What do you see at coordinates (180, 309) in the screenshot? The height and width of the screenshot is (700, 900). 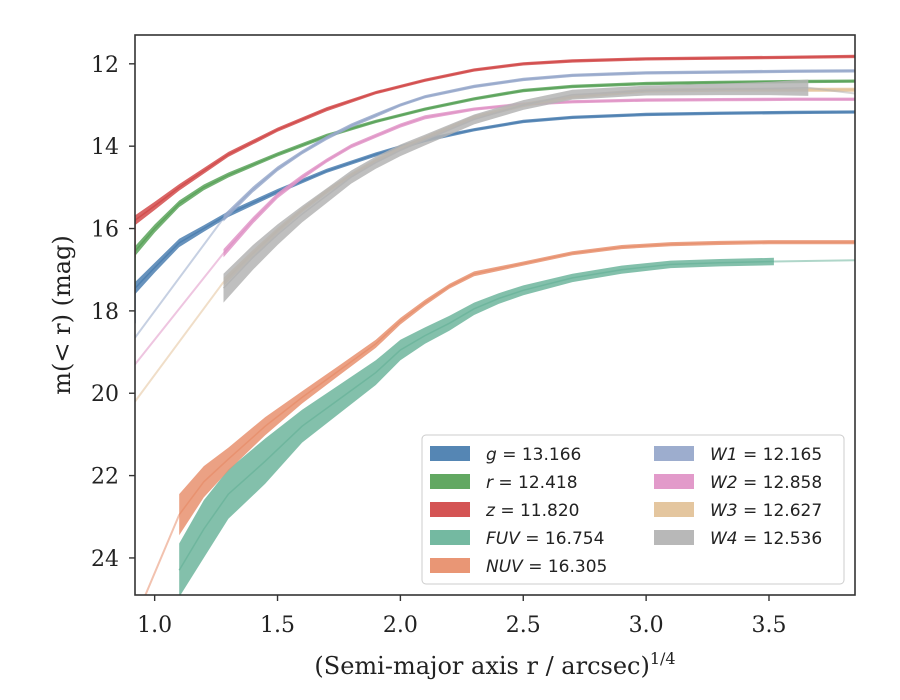 I see `series-w2-extrapolation` at bounding box center [180, 309].